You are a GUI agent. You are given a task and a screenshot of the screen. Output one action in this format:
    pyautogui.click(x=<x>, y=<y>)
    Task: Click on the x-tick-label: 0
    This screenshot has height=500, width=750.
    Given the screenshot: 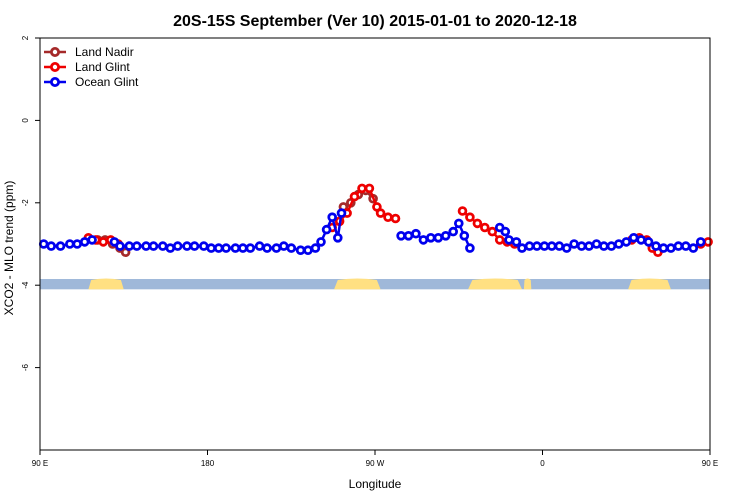 What is the action you would take?
    pyautogui.click(x=542, y=463)
    